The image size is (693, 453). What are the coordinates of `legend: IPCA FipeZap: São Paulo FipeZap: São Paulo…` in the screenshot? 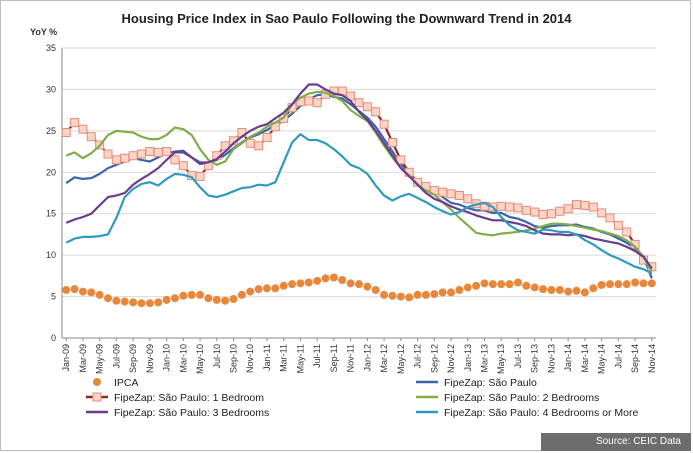 It's located at (362, 398).